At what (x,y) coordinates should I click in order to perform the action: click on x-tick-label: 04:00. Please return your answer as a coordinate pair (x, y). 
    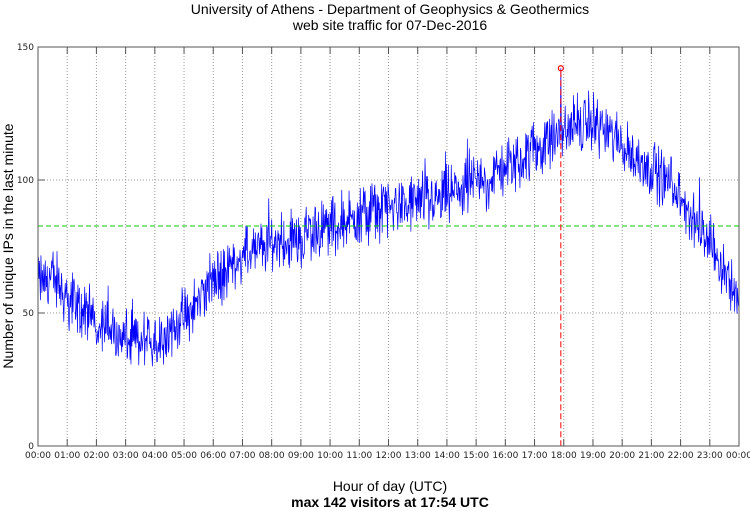
    Looking at the image, I should click on (155, 456).